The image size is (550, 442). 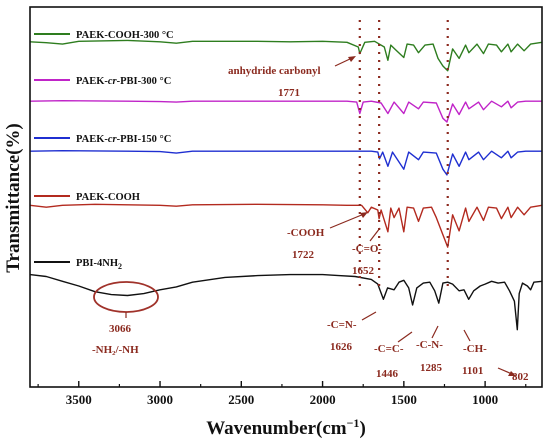 I want to click on annotation-text: 1446, so click(x=387, y=374).